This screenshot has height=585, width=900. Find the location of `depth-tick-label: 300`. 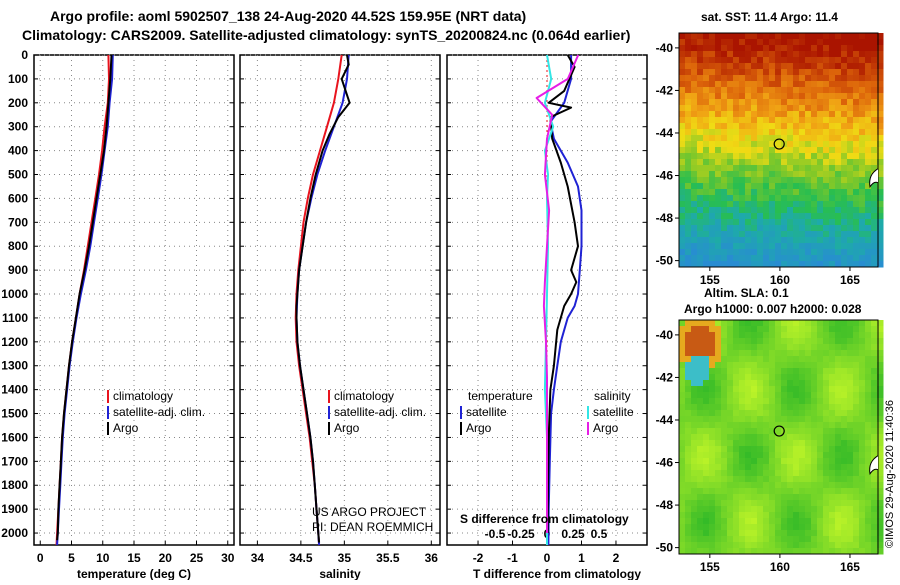

depth-tick-label: 300 is located at coordinates (18, 127).